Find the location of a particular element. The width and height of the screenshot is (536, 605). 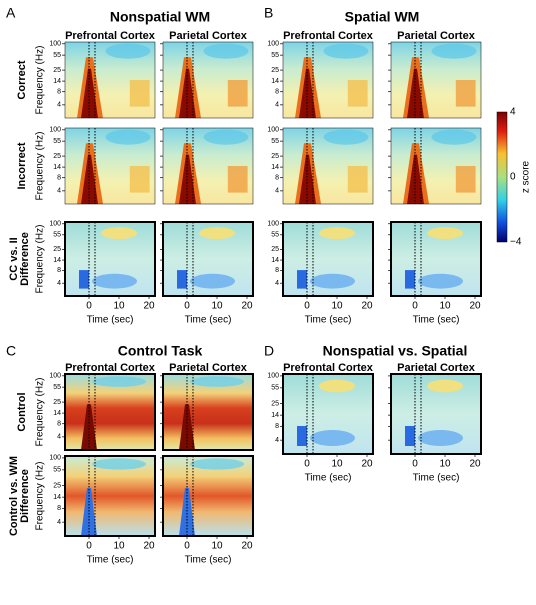

panel-title: Nonspatial vs. Spatial is located at coordinates (395, 351).